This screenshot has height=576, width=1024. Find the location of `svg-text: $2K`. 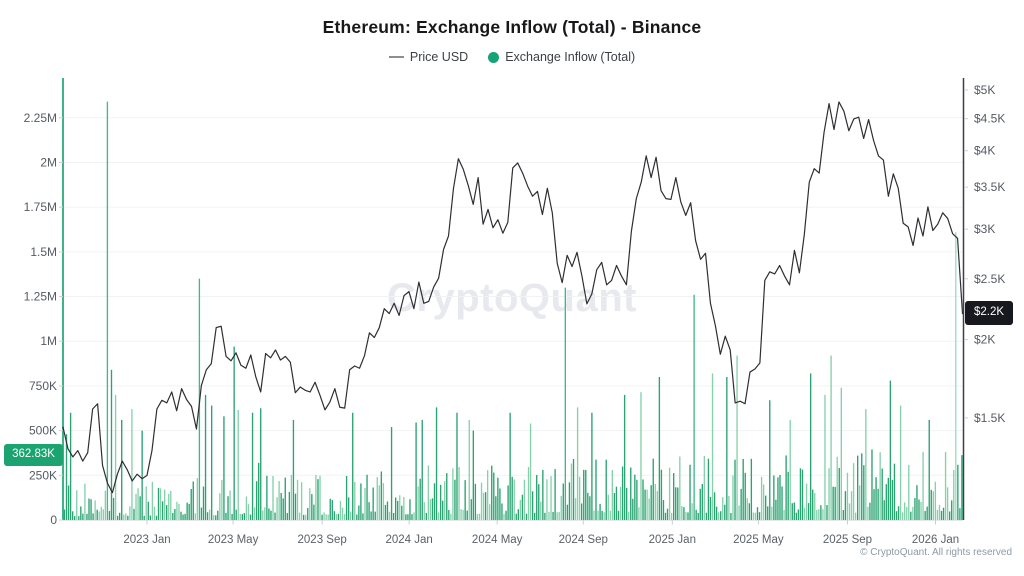

svg-text: $2K is located at coordinates (984, 340).